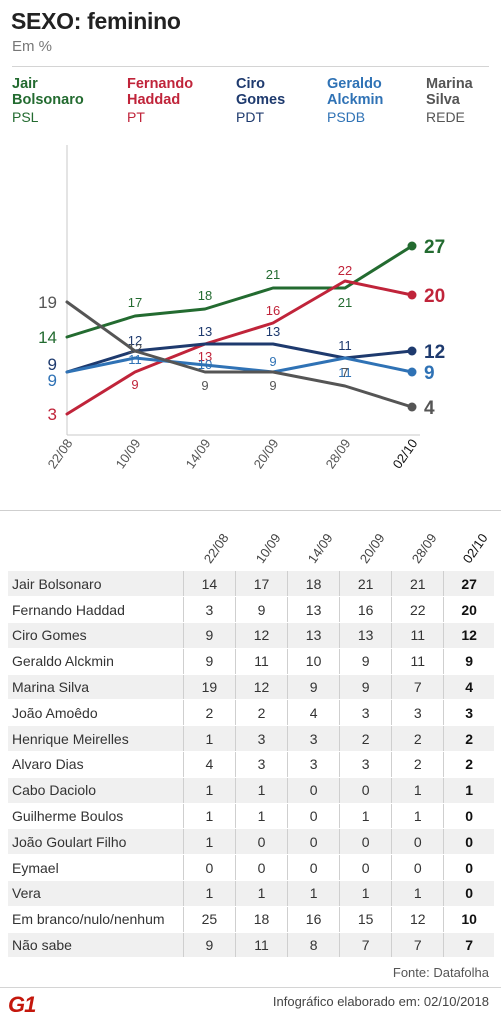 This screenshot has width=501, height=1024. What do you see at coordinates (365, 584) in the screenshot?
I see `table-cell: 21` at bounding box center [365, 584].